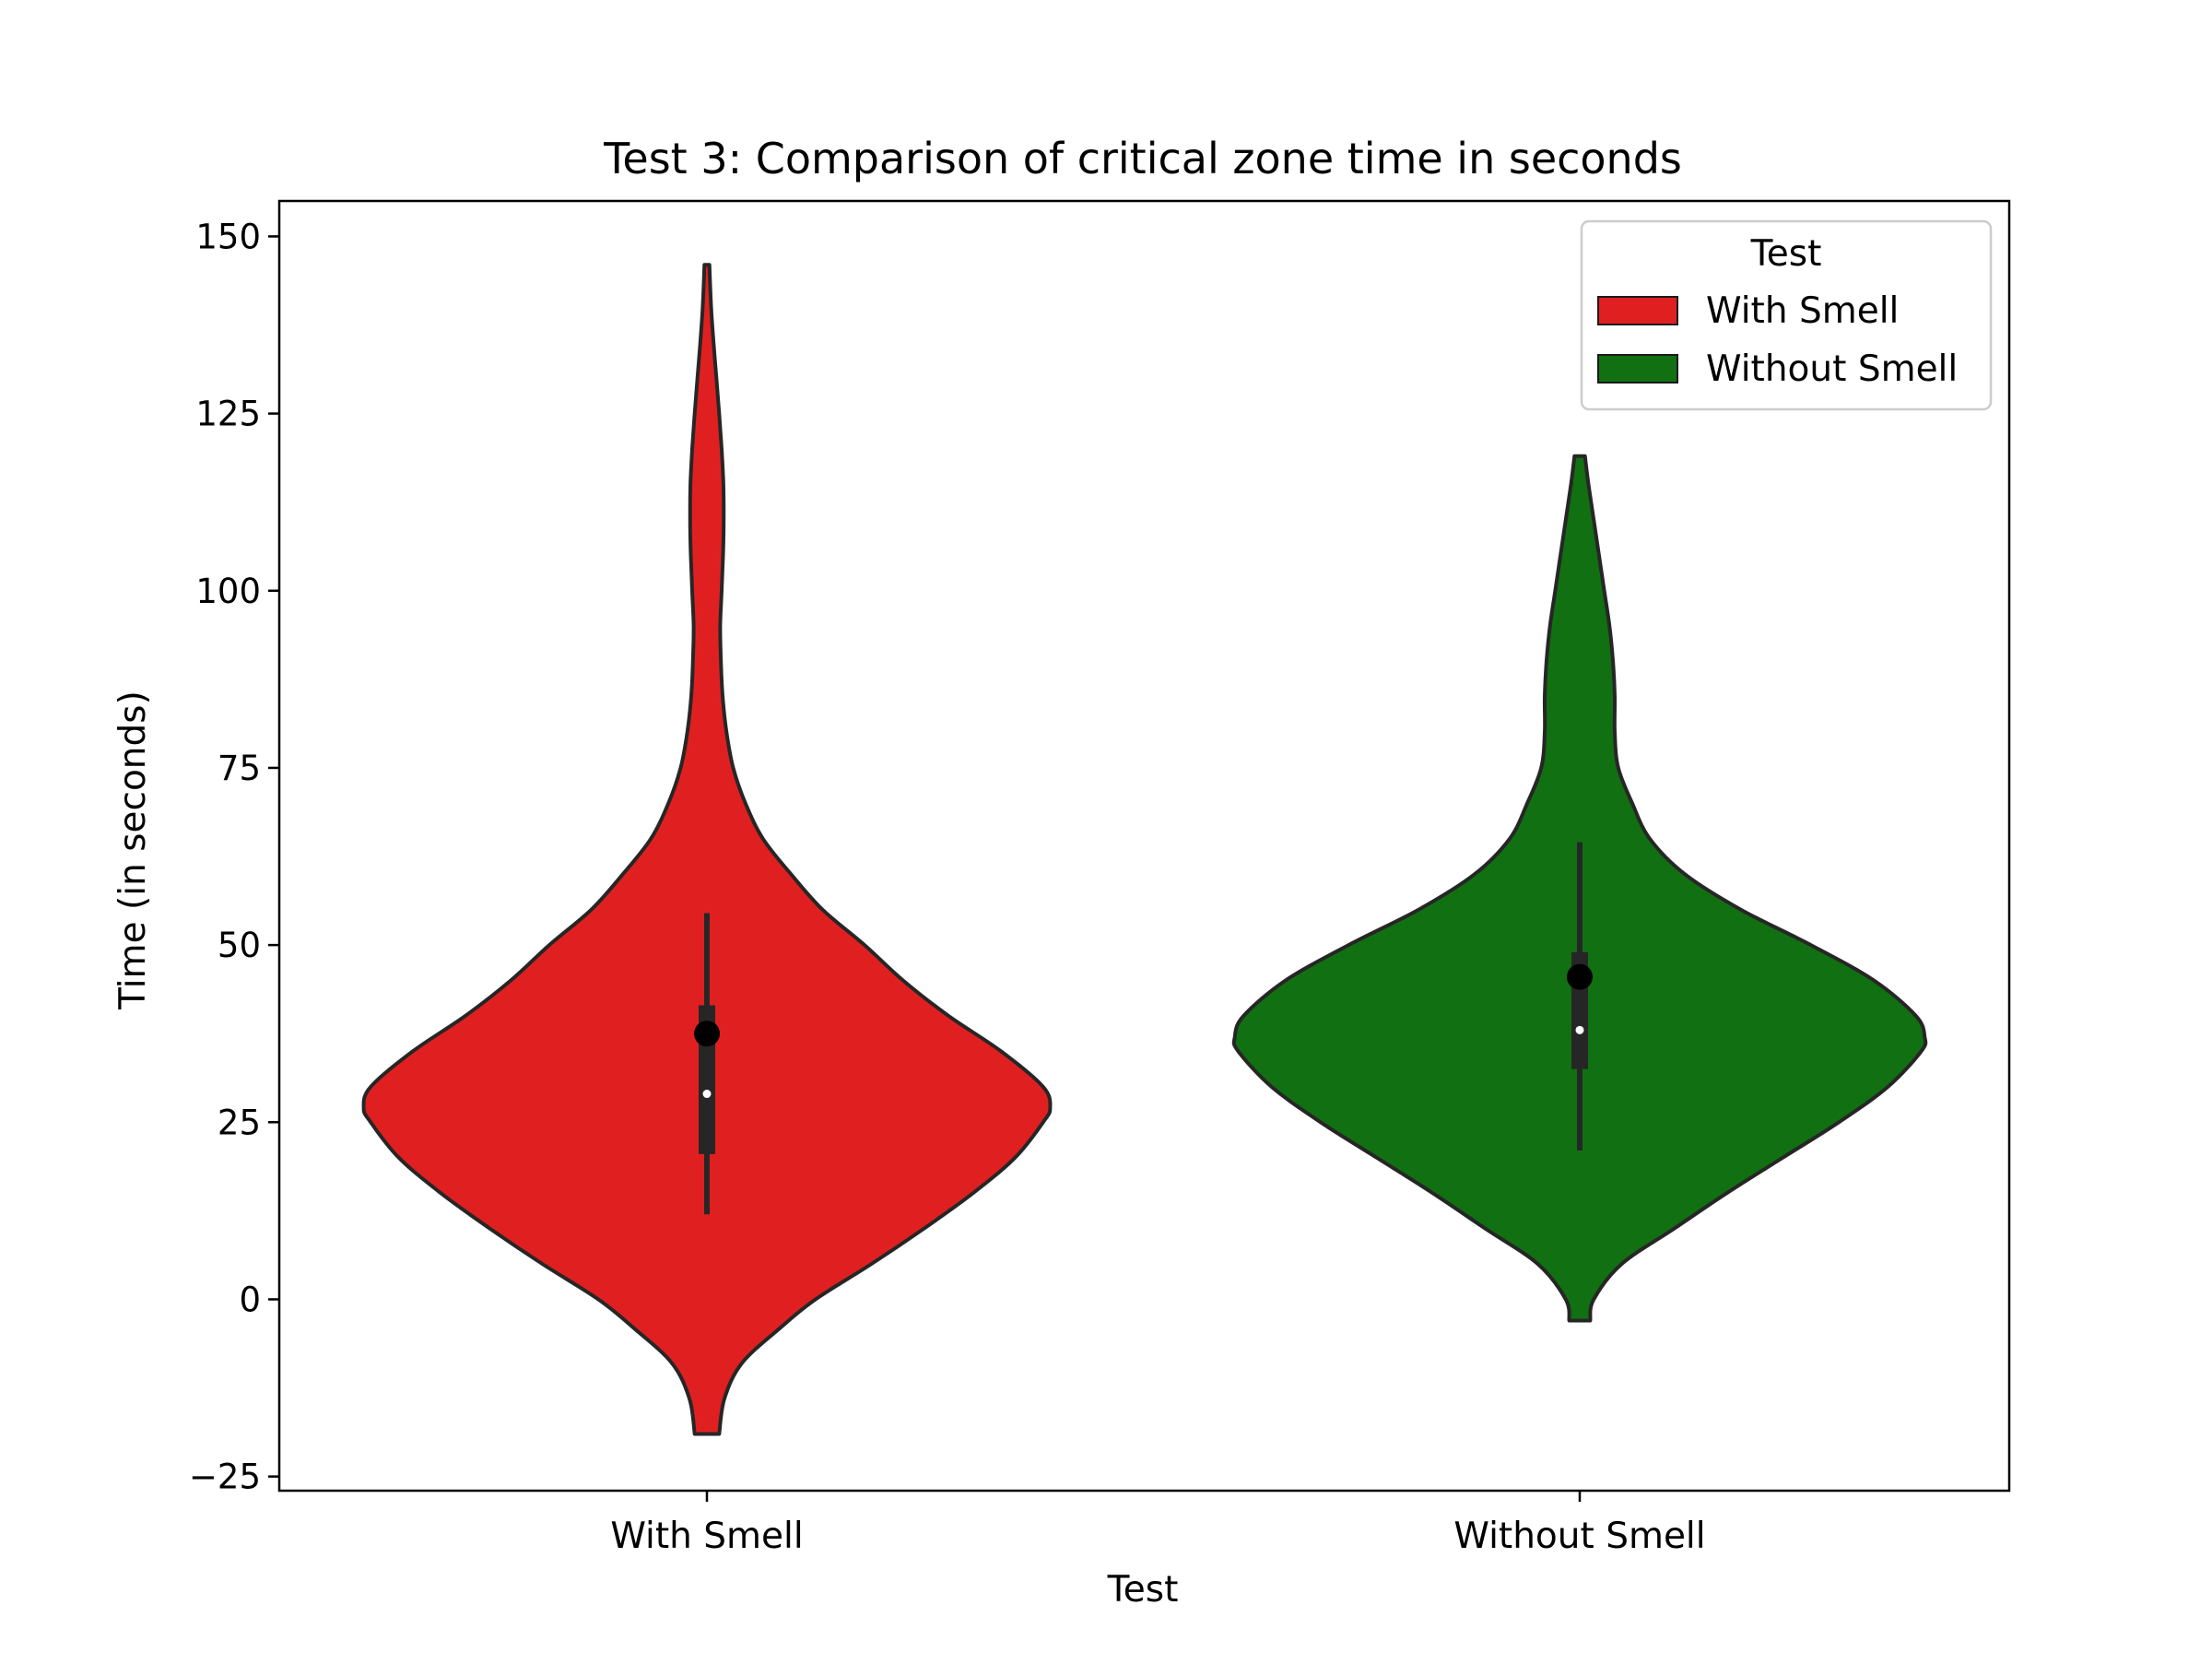 The width and height of the screenshot is (2212, 1664). I want to click on y-tick-label: −25, so click(225, 1477).